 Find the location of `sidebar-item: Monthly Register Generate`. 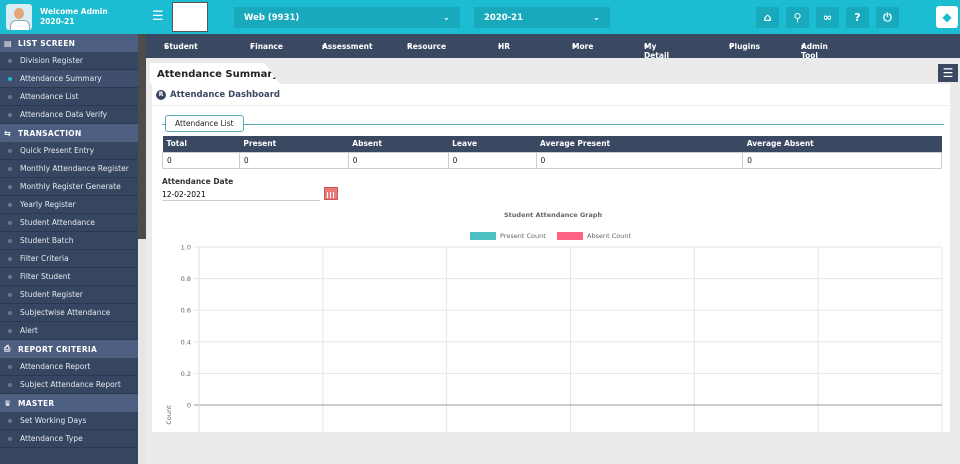

sidebar-item: Monthly Register Generate is located at coordinates (69, 187).